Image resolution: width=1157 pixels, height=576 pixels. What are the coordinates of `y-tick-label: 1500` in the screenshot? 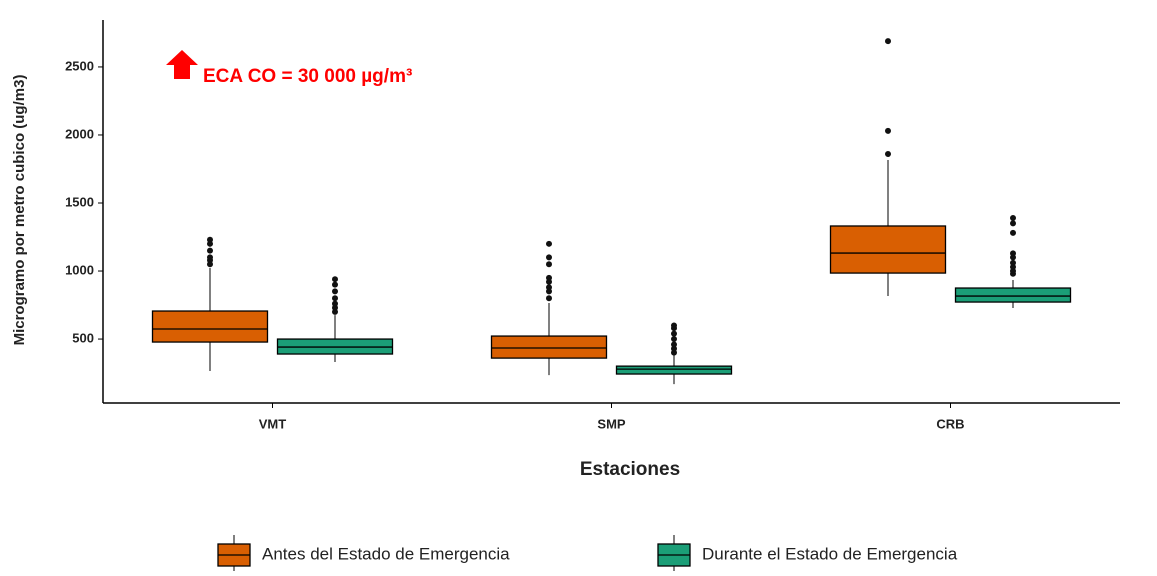 It's located at (79, 201).